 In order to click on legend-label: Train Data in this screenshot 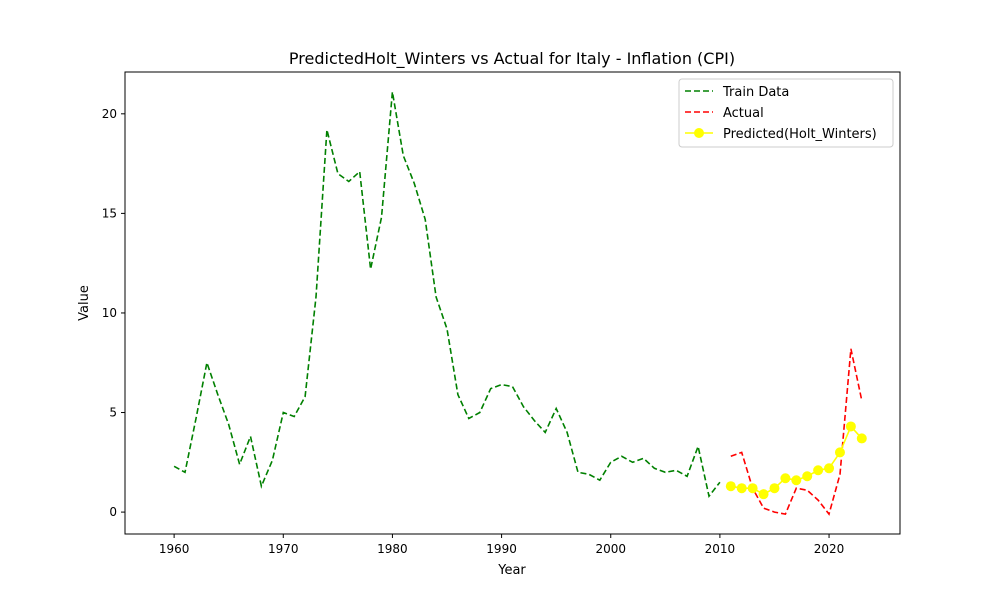, I will do `click(755, 92)`.